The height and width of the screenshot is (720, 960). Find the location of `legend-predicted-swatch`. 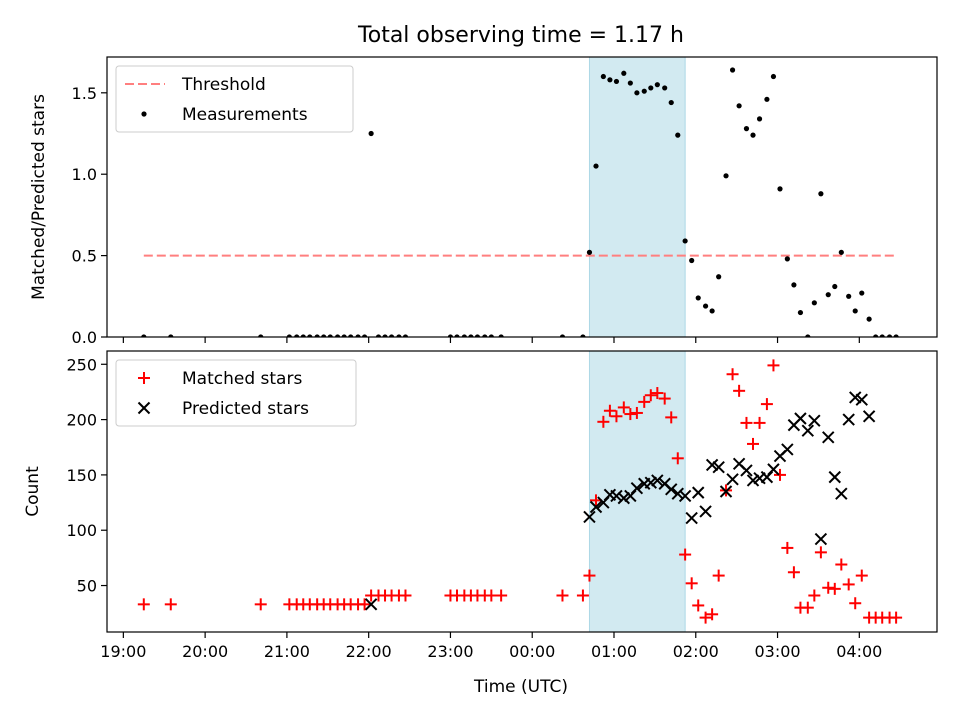

legend-predicted-swatch is located at coordinates (144, 408).